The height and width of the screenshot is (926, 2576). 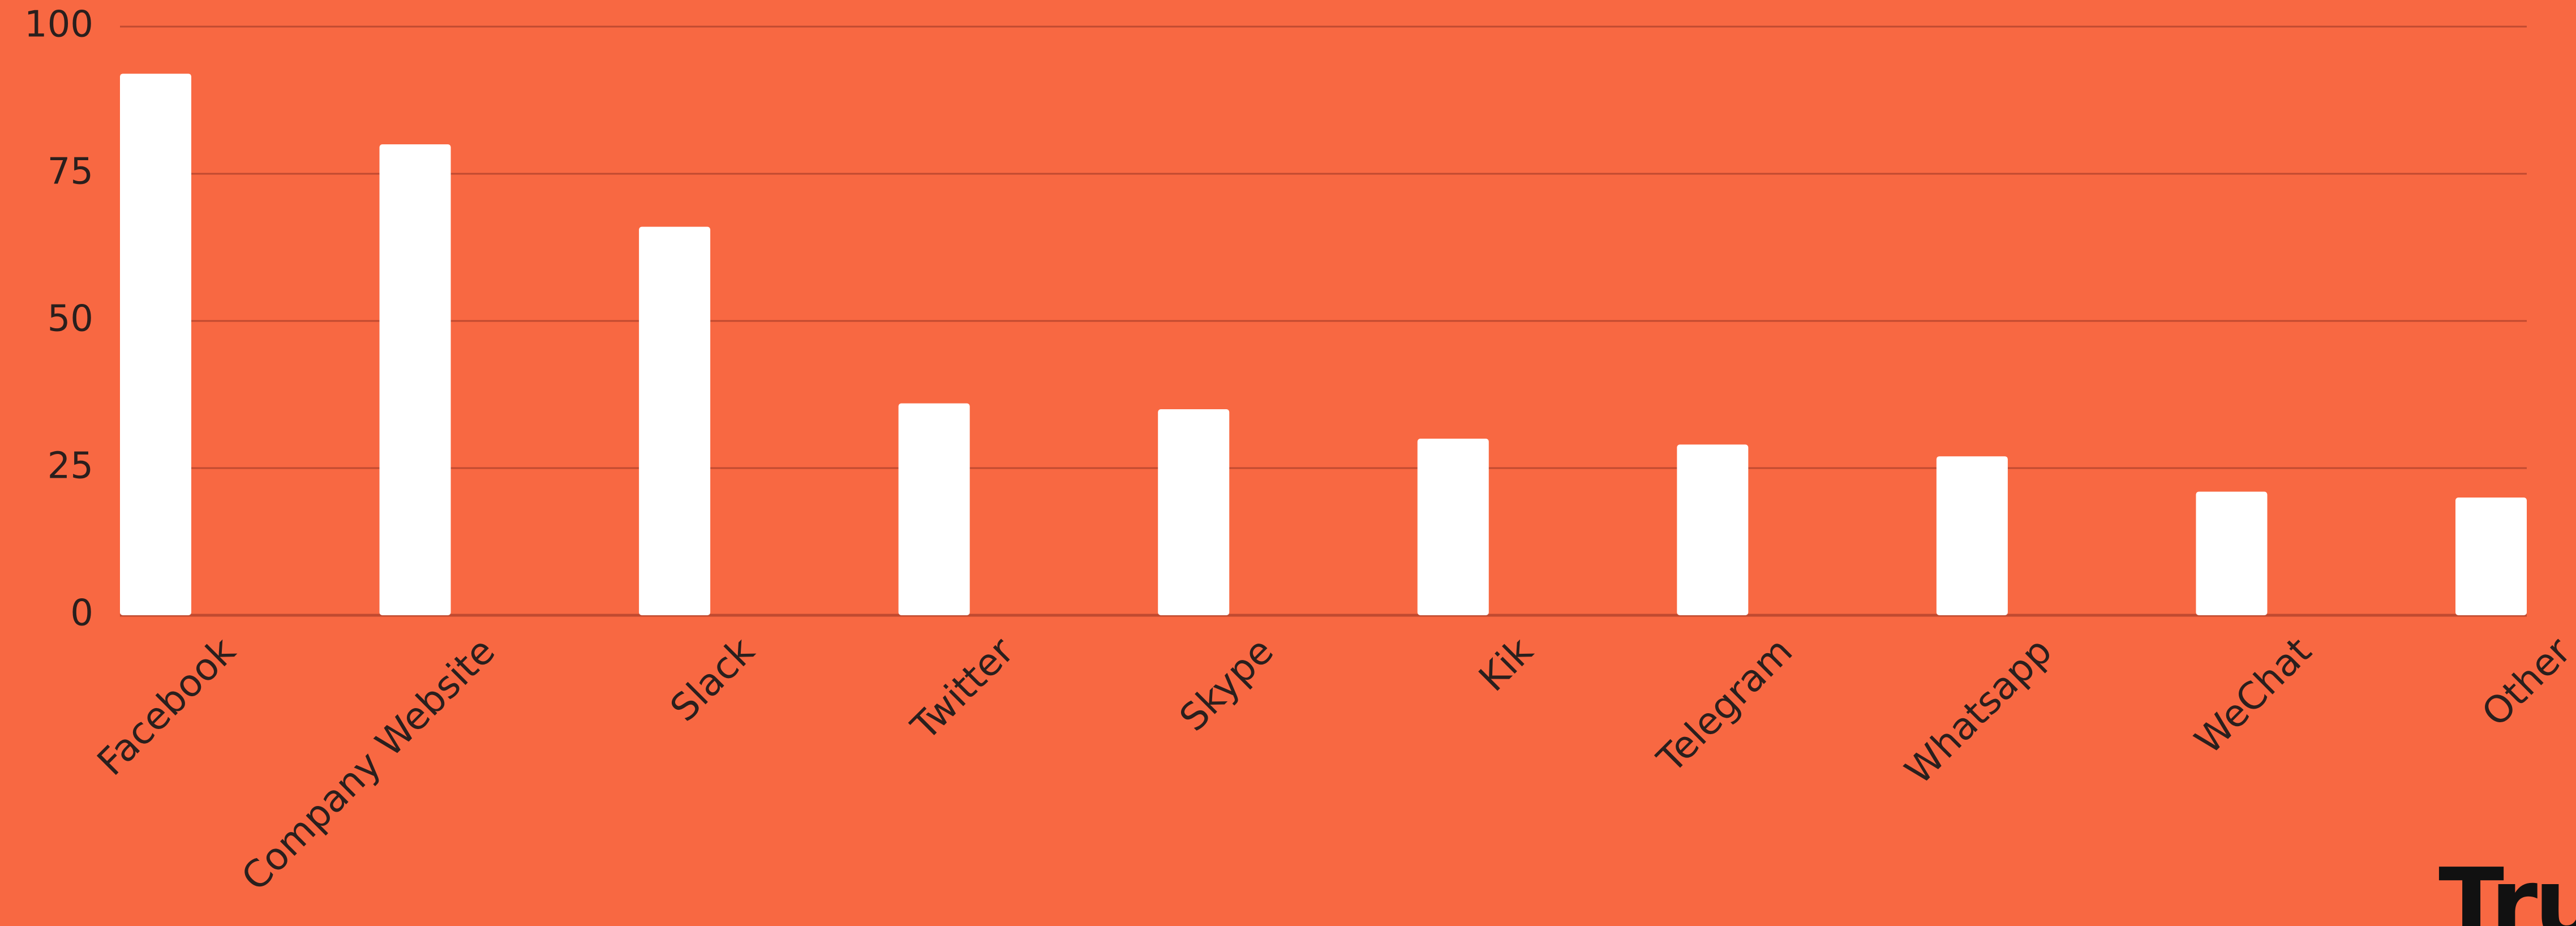 I want to click on y-tick-label: 100, so click(x=58, y=25).